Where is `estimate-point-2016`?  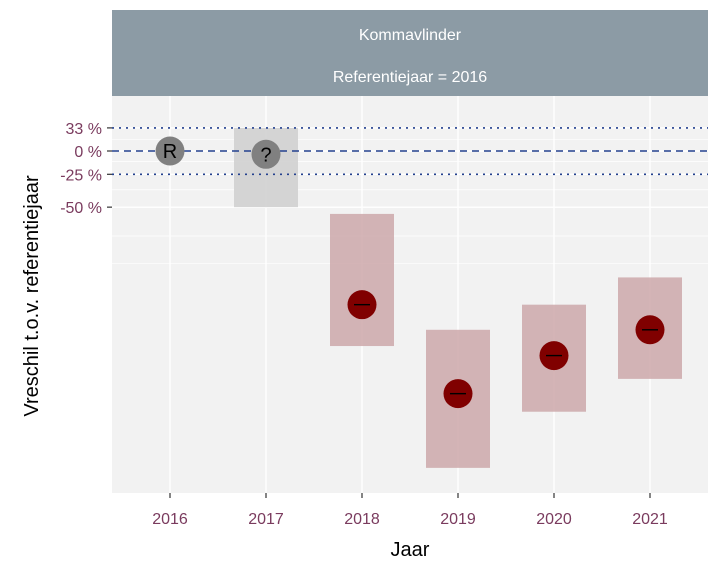
estimate-point-2016 is located at coordinates (170, 151).